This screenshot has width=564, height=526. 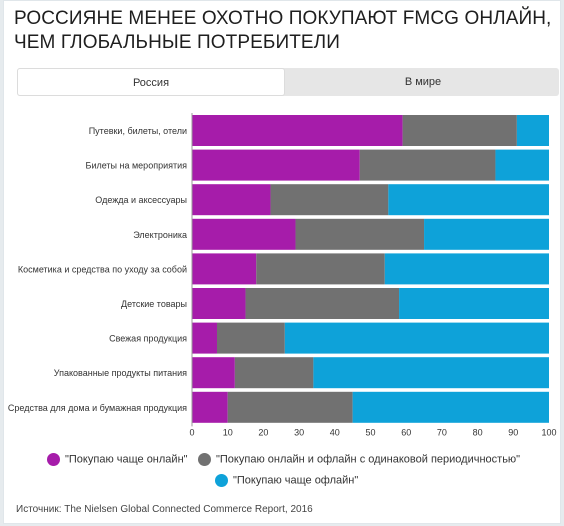 I want to click on legend-swatch-offline, so click(x=221, y=480).